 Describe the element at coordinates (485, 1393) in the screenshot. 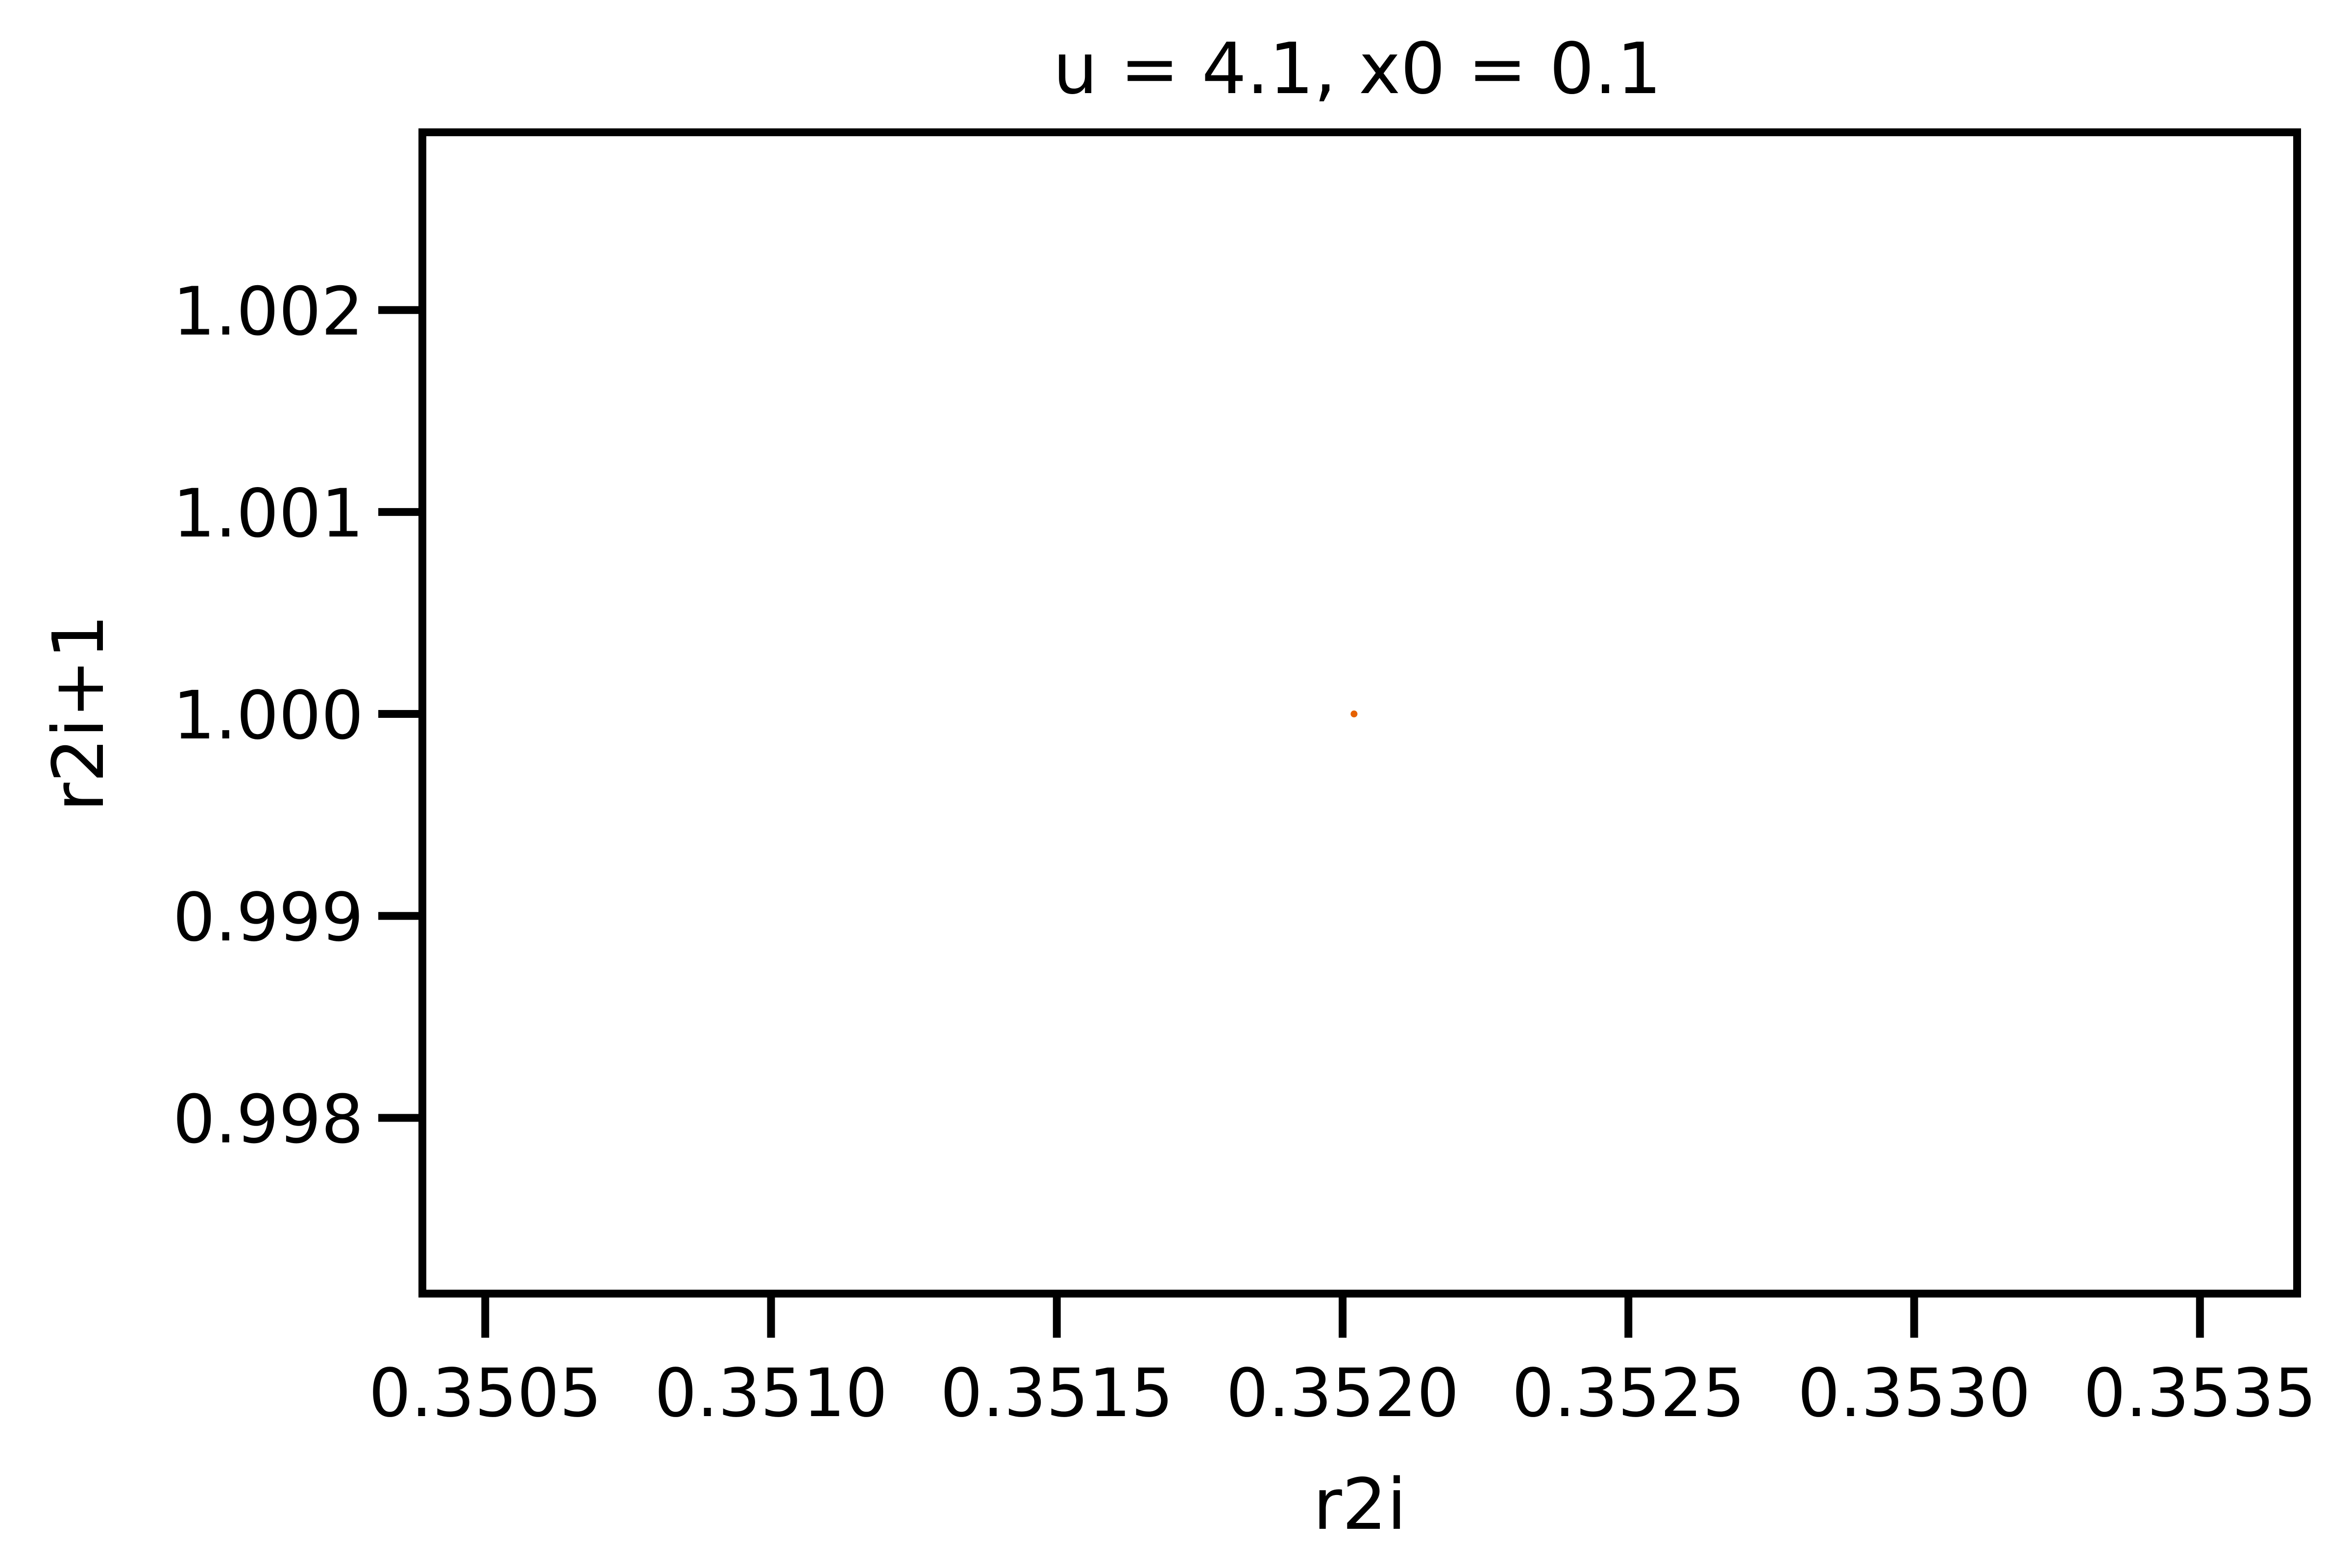

I see `x-tick-label: 0.3505` at that location.